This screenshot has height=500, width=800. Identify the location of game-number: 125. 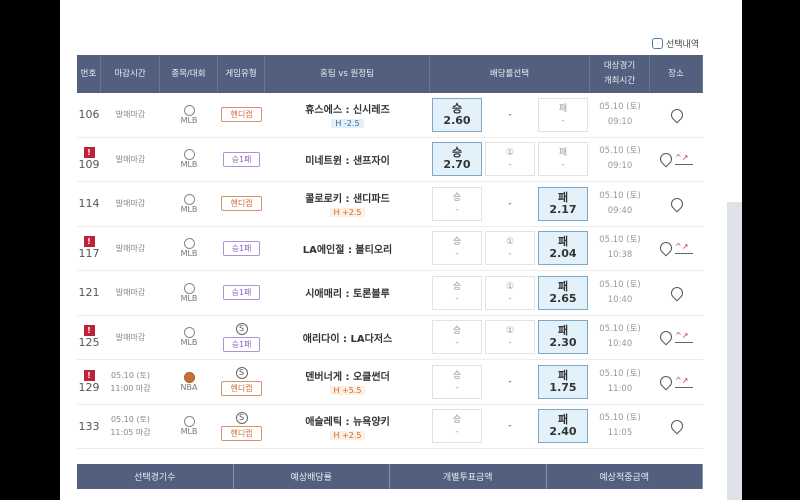
(89, 343).